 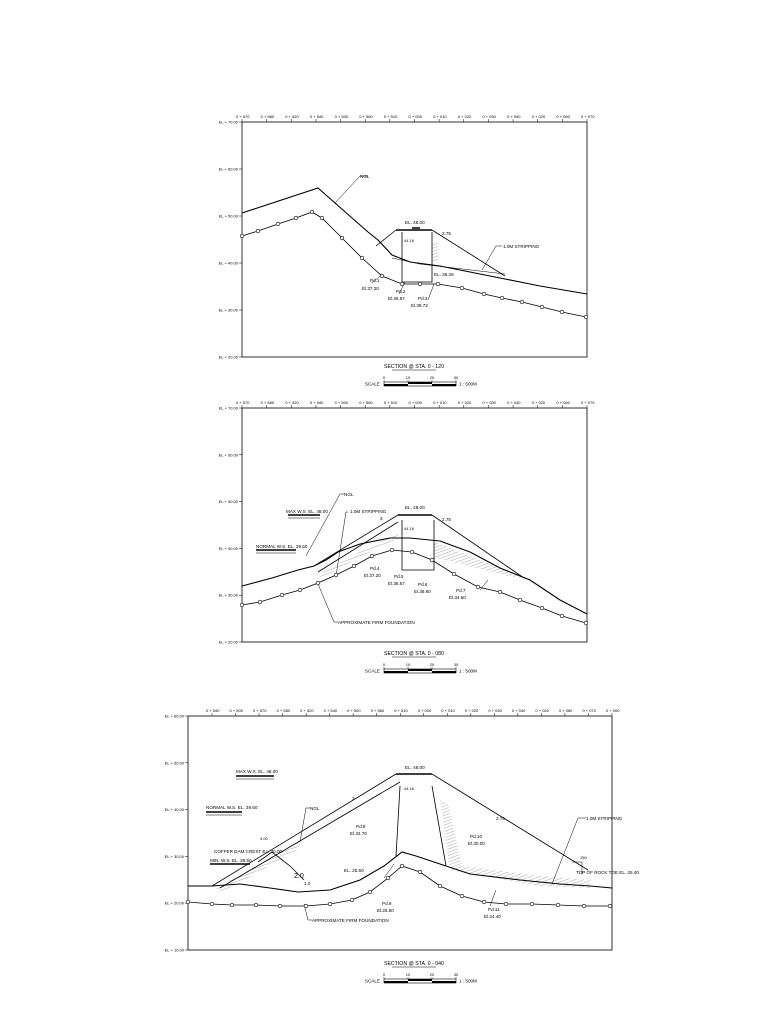 What do you see at coordinates (444, 274) in the screenshot?
I see `section-1-el-label: EL. 36.28` at bounding box center [444, 274].